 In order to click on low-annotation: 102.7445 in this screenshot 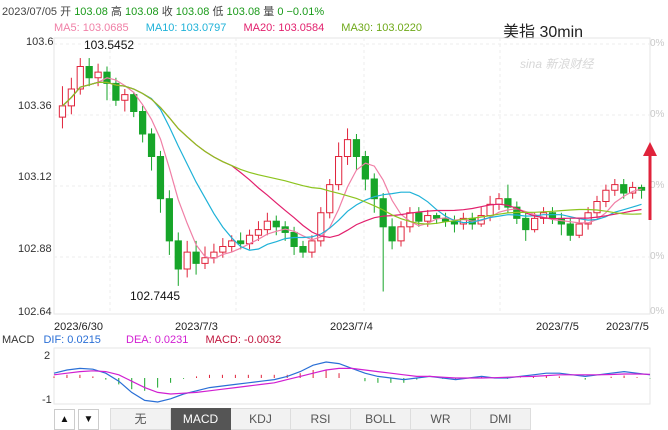, I will do `click(155, 296)`.